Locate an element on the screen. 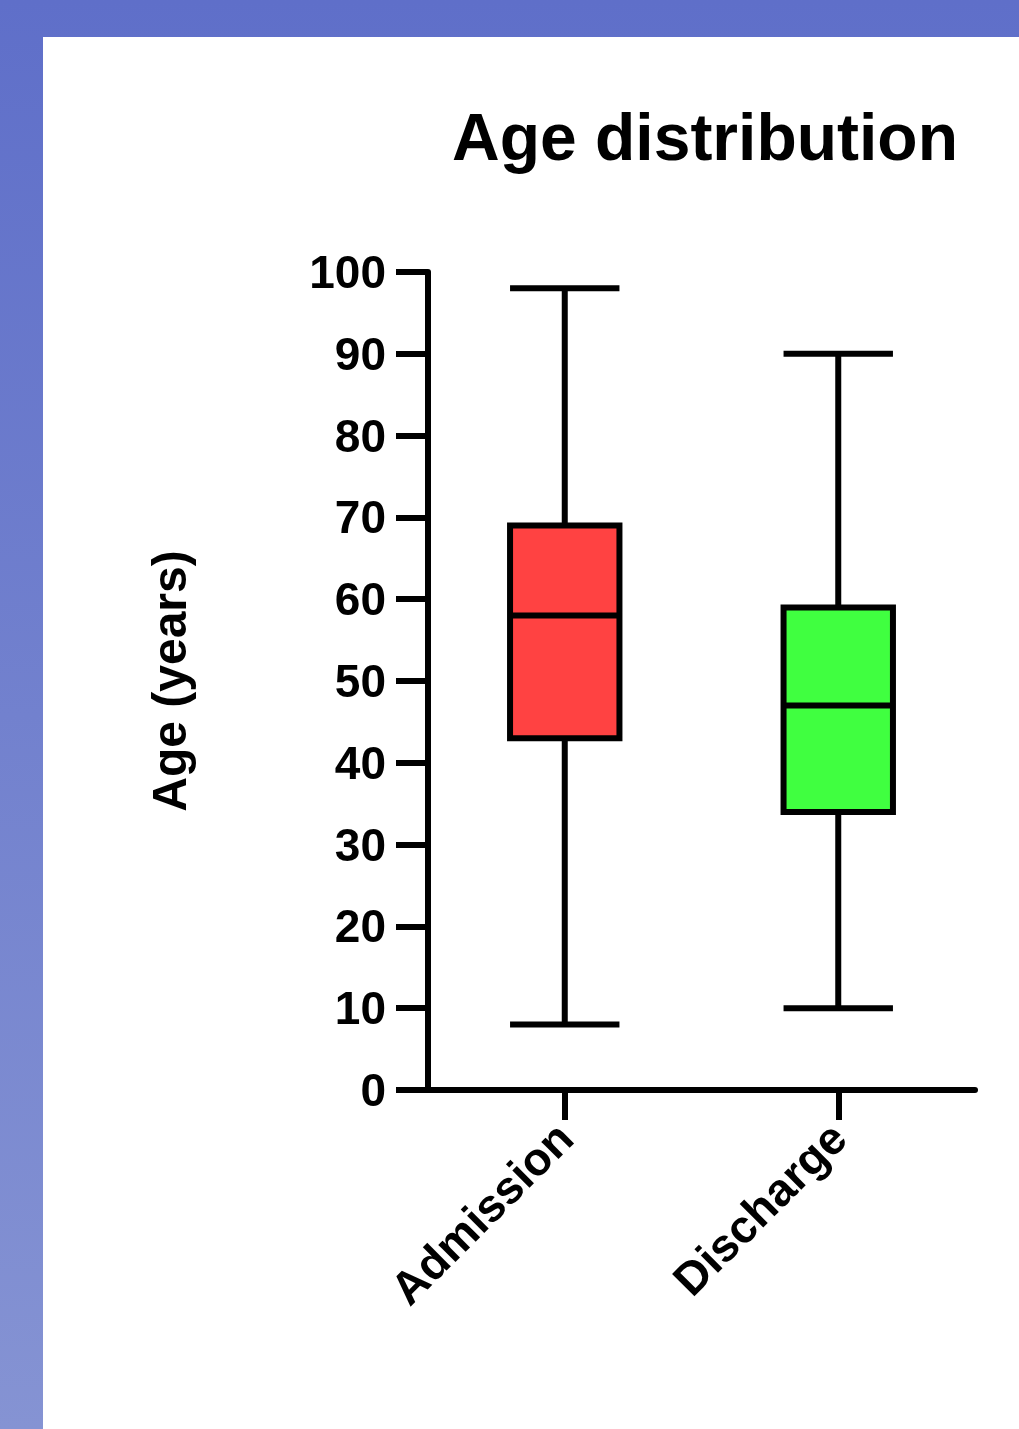  y-tick-label: 10 is located at coordinates (360, 1008).